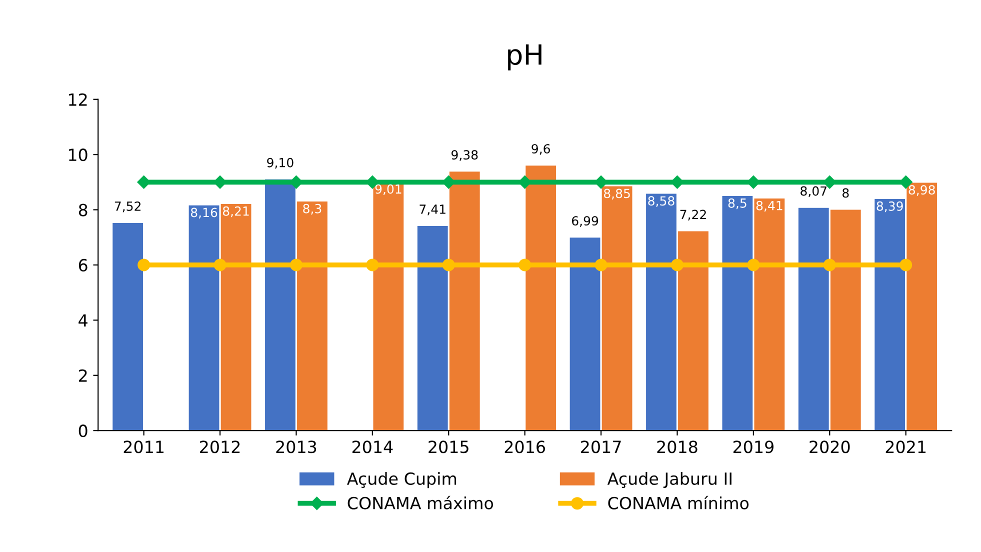 The image size is (981, 552). What do you see at coordinates (235, 212) in the screenshot?
I see `data-label: 8,21` at bounding box center [235, 212].